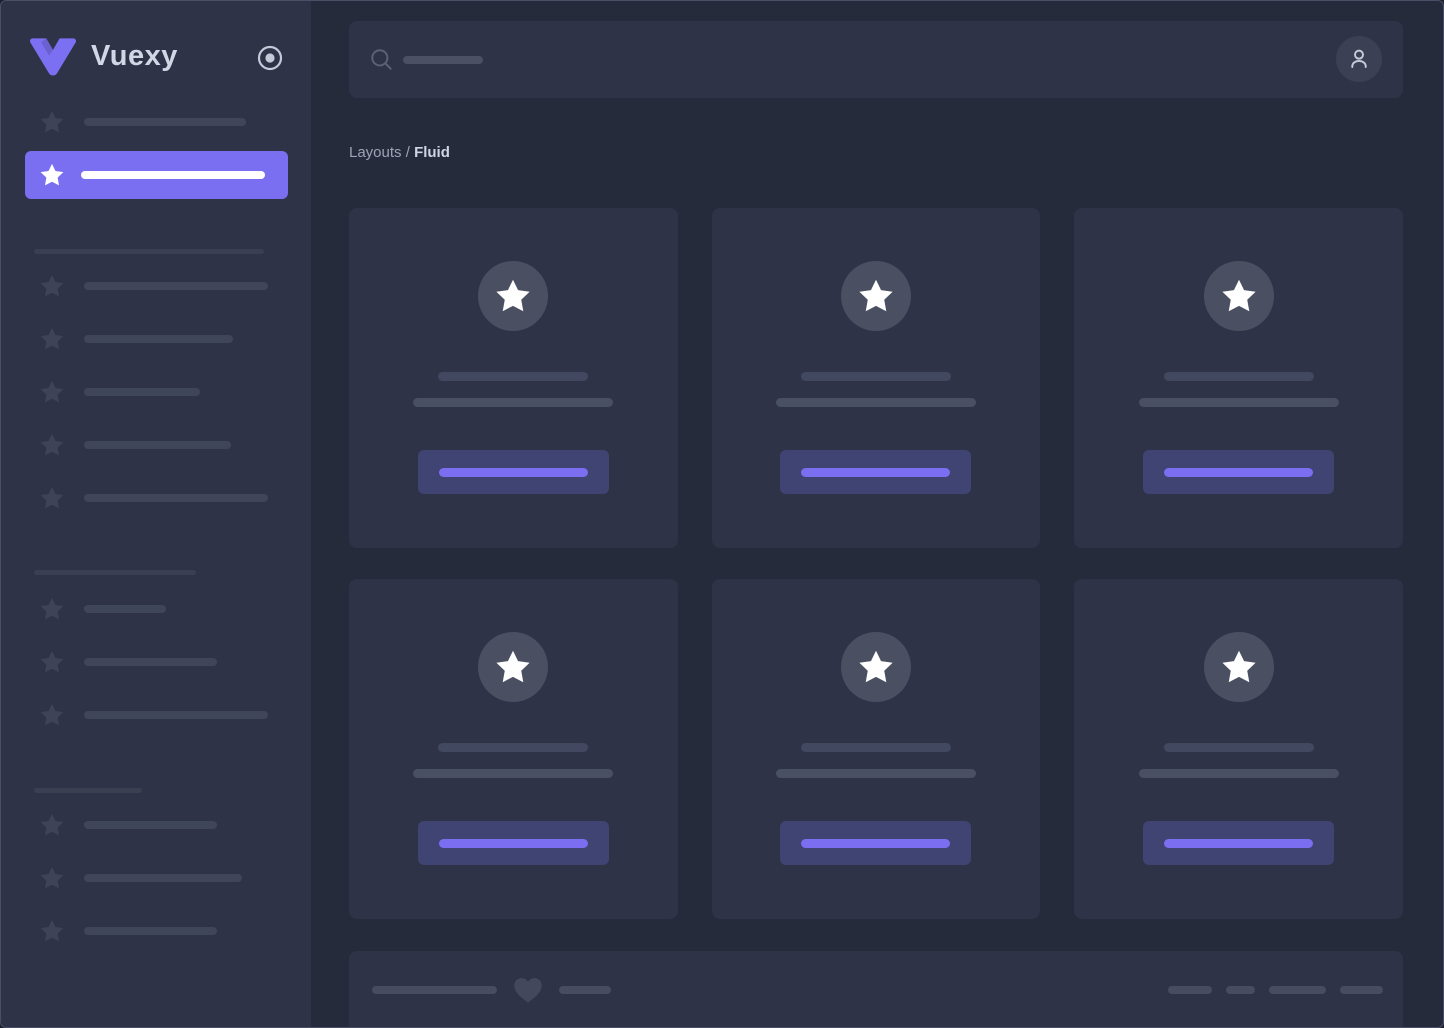 The width and height of the screenshot is (1444, 1028). I want to click on breadcrumb-parent: Layouts, so click(375, 152).